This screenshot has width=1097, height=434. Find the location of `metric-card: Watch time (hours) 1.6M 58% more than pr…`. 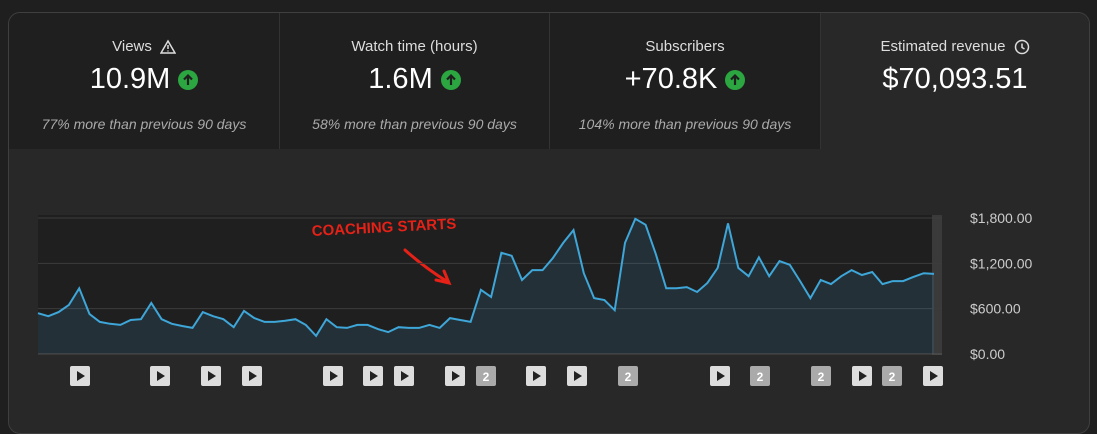

metric-card: Watch time (hours) 1.6M 58% more than pr… is located at coordinates (415, 81).